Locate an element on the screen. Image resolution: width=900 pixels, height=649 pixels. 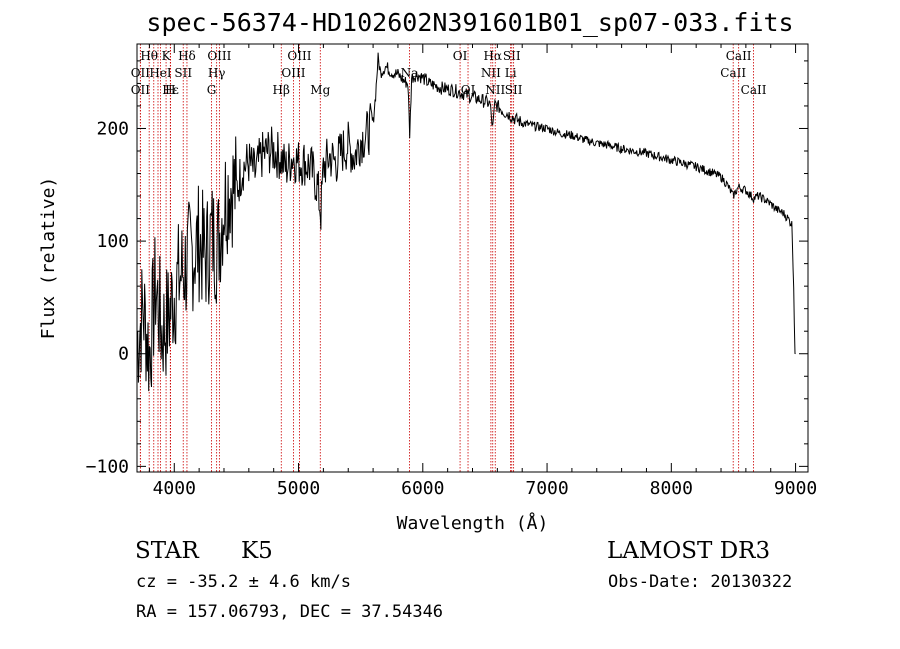
spectral-line-label: OI is located at coordinates (460, 56).